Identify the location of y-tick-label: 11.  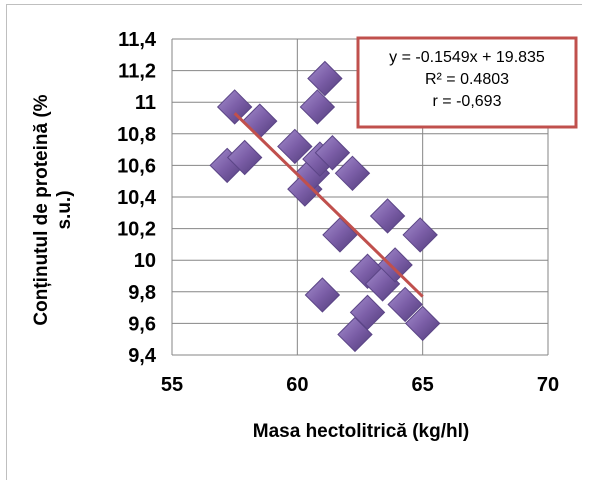
(145, 103).